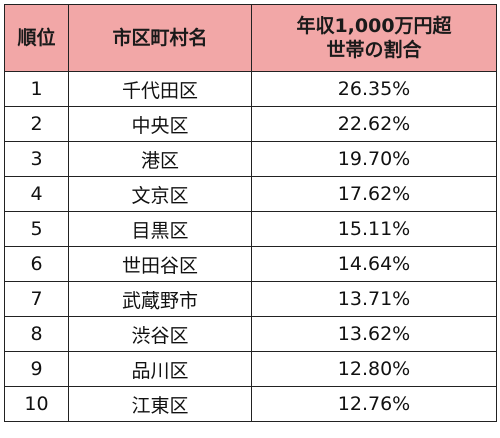 This screenshot has width=500, height=438. I want to click on table-row: 9 品川区 12.80%, so click(250, 369).